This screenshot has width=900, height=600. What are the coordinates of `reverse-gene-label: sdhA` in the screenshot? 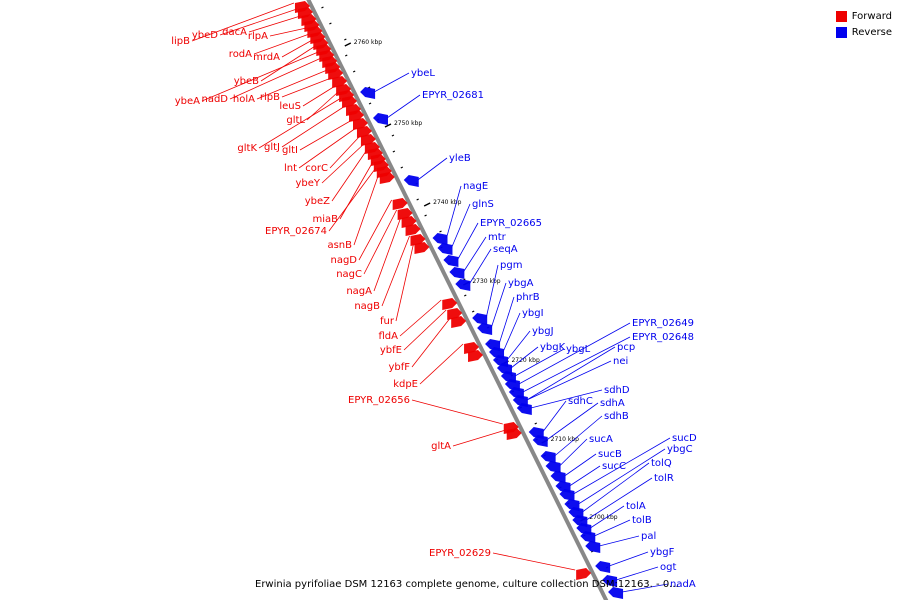 It's located at (612, 403).